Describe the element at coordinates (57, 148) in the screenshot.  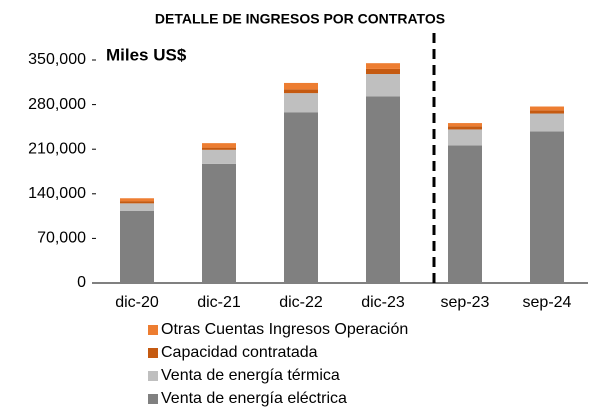
I see `y-tick-label: 210,000` at that location.